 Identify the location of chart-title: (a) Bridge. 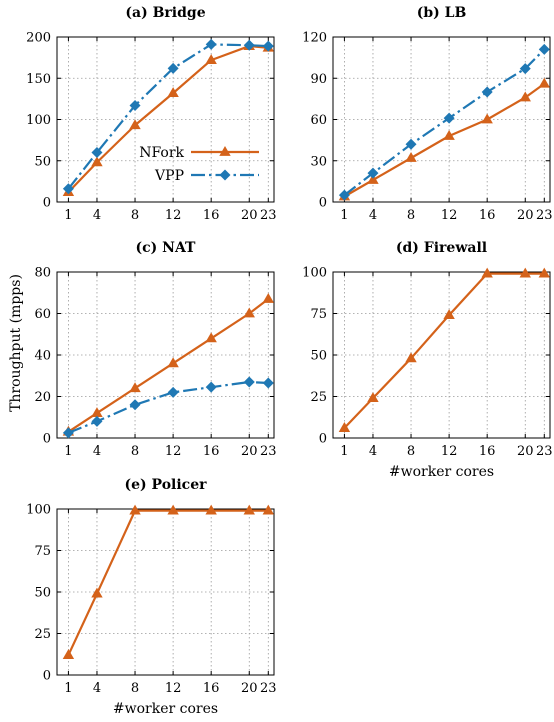
(165, 13).